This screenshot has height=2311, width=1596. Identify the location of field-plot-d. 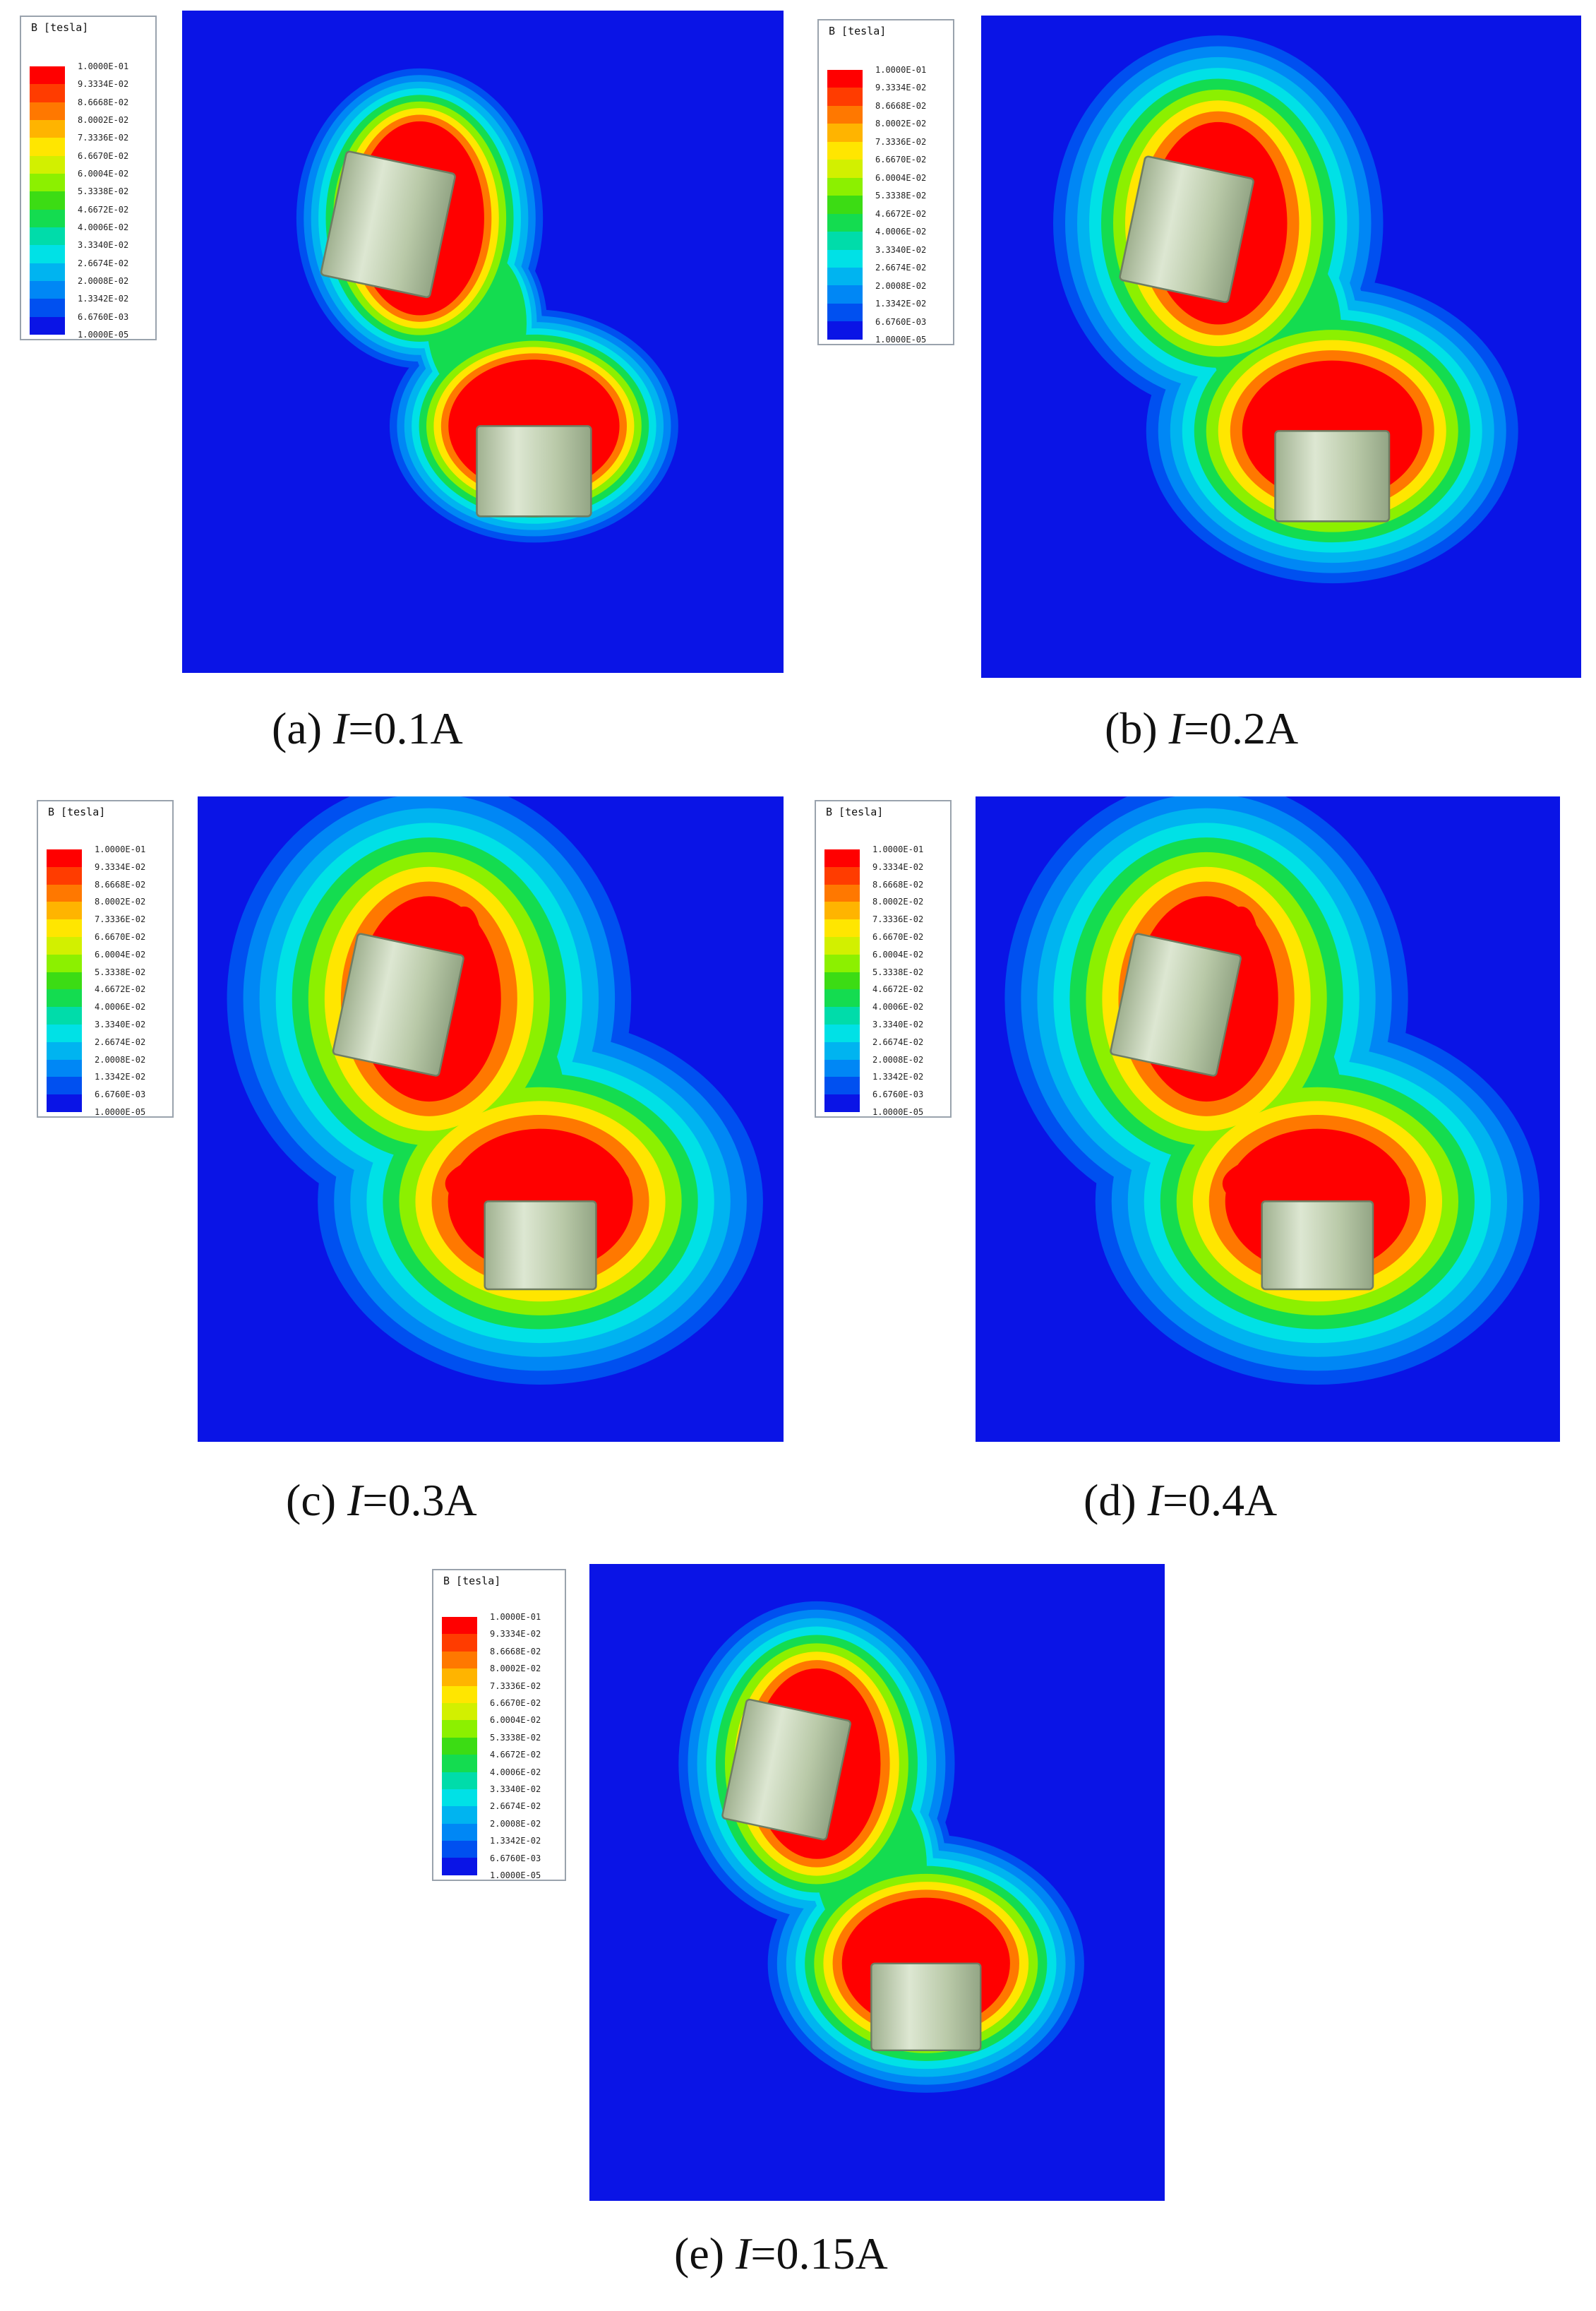
(1268, 1119).